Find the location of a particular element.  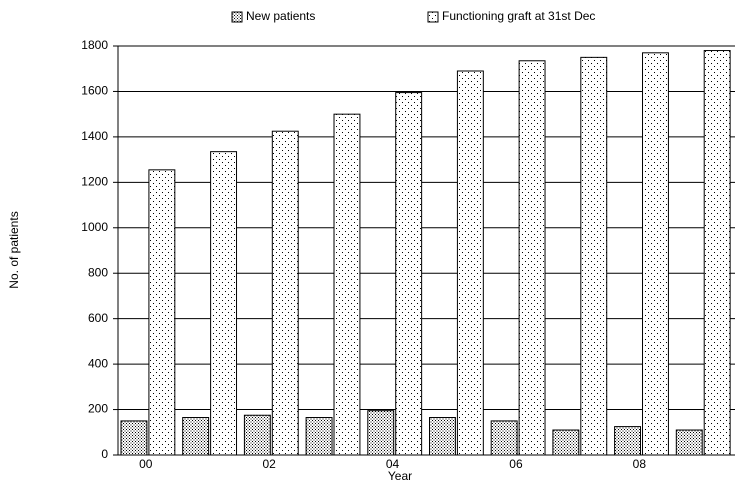

y-tick-label: 400 is located at coordinates (98, 363).